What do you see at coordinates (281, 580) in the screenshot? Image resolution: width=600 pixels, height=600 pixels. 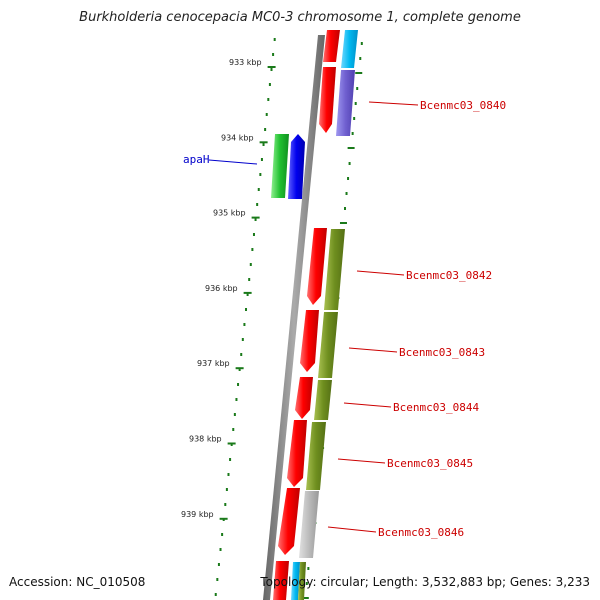 I see `cds-feature-bottom` at bounding box center [281, 580].